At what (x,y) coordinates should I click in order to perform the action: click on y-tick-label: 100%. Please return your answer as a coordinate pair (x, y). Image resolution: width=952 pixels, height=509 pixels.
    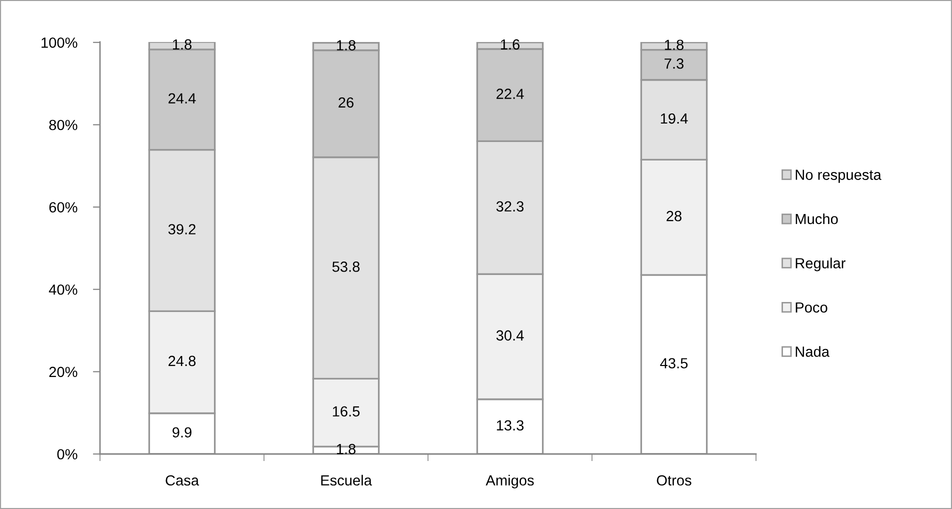
    Looking at the image, I should click on (60, 43).